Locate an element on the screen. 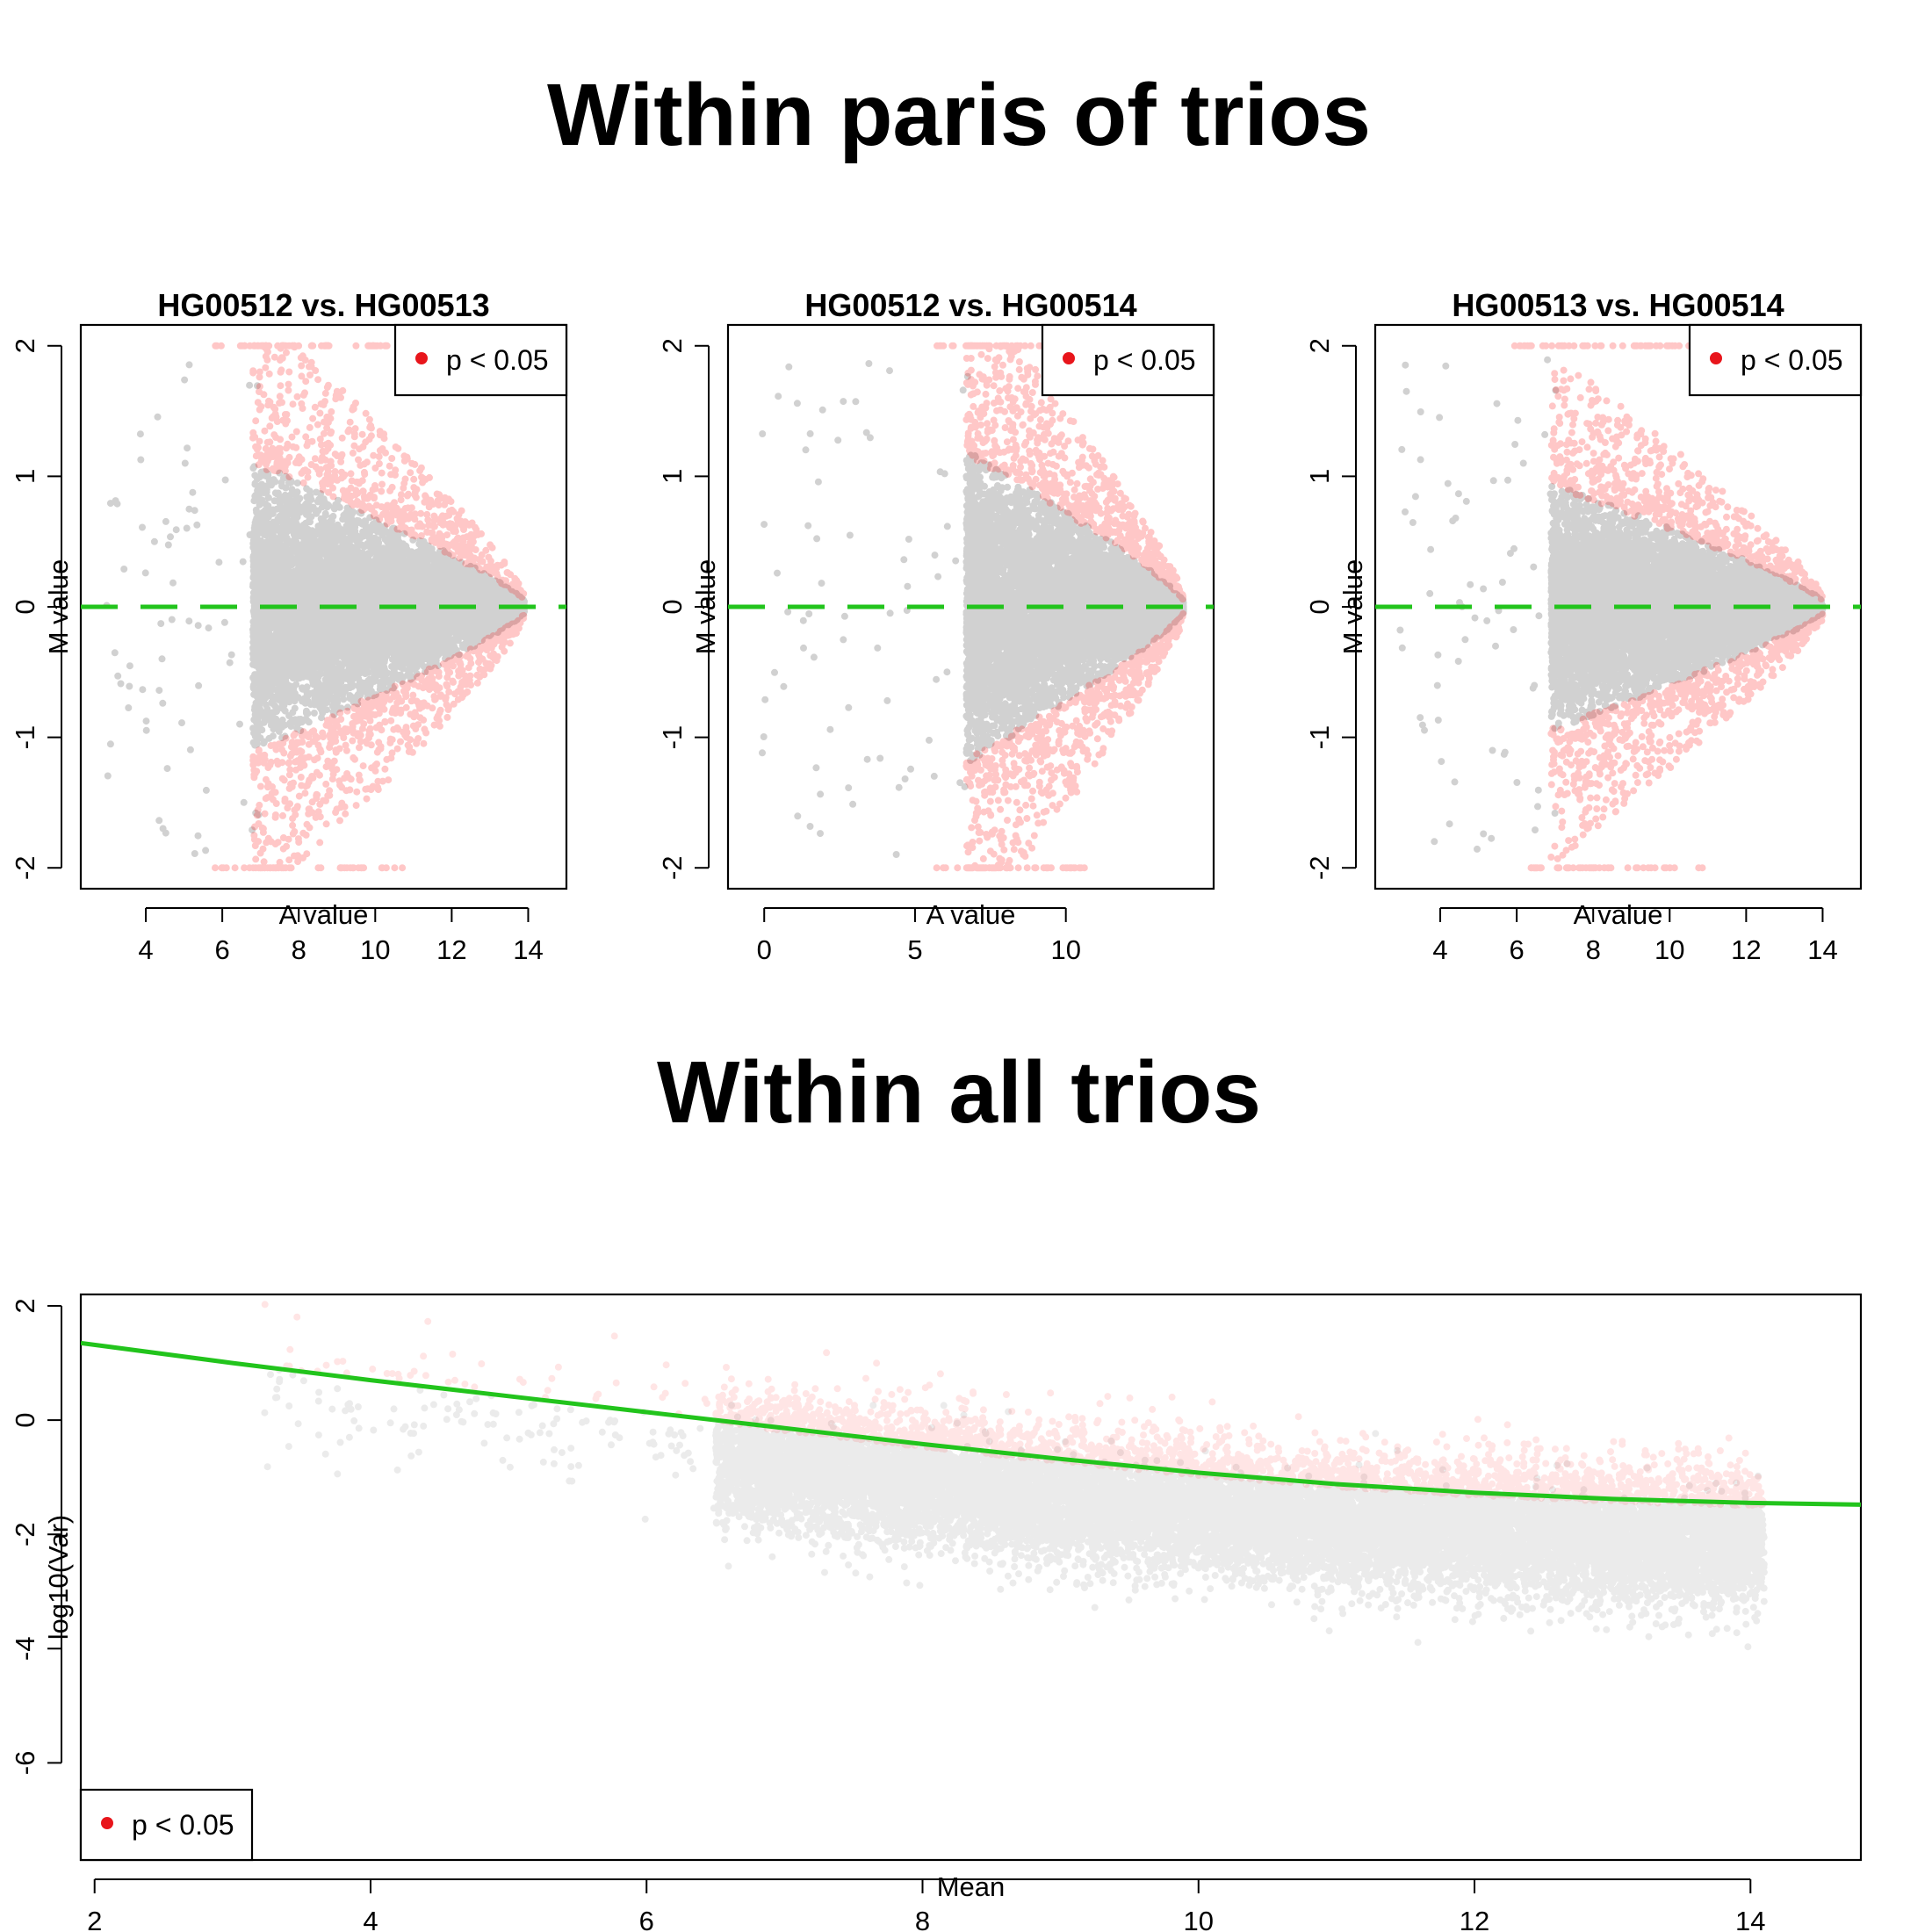 This screenshot has height=1932, width=1932. x-tick-label: 5 is located at coordinates (915, 949).